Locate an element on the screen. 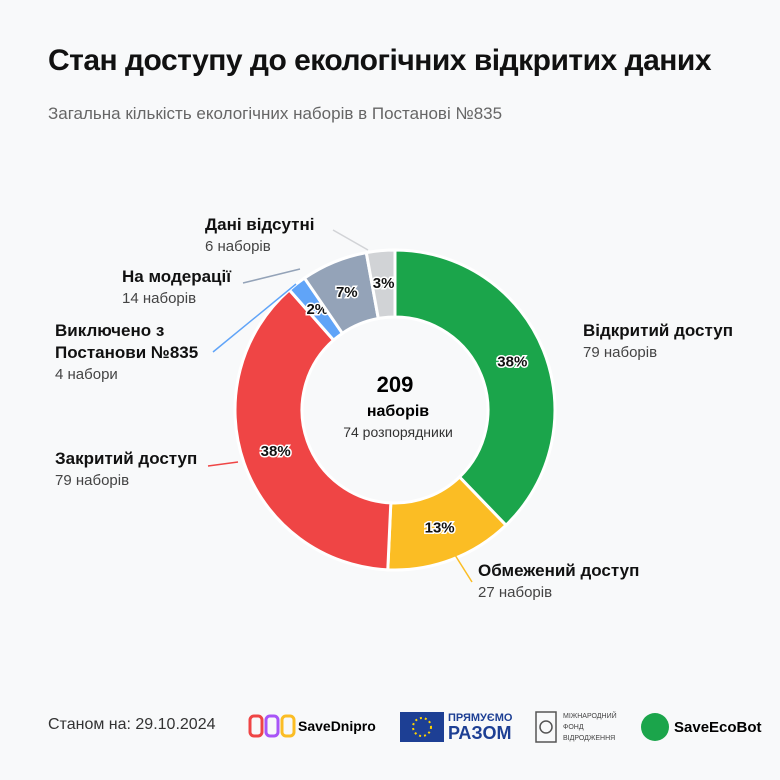 This screenshot has height=780, width=780. logo-text: ФОНД is located at coordinates (573, 727).